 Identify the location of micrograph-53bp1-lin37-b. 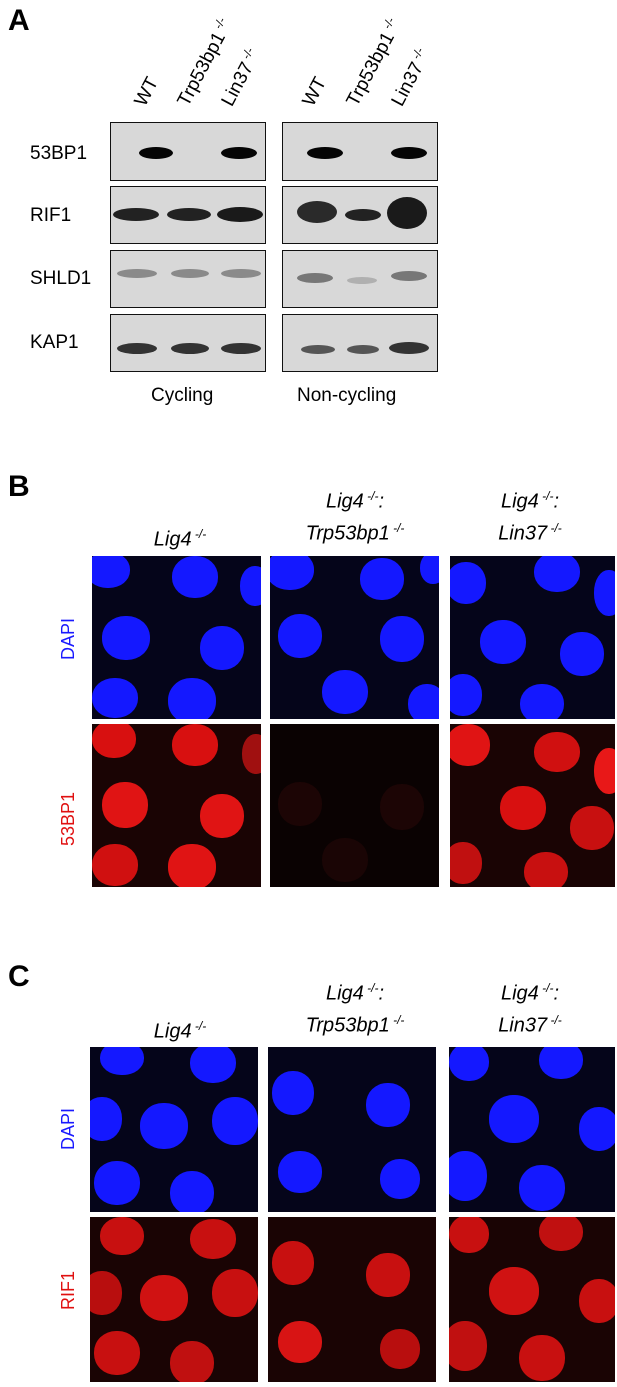
(532, 805).